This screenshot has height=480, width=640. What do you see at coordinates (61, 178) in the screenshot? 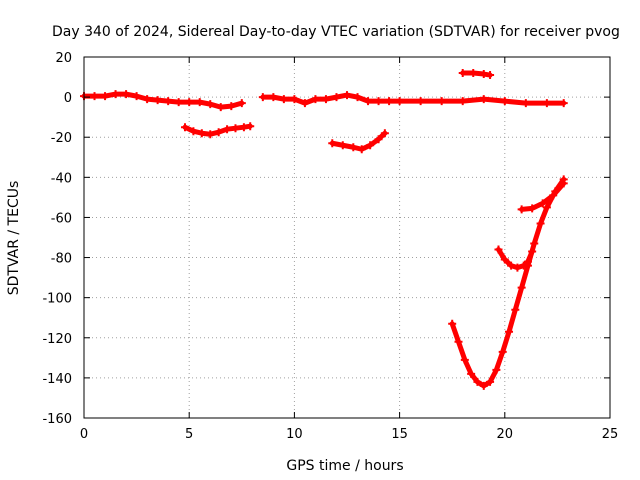
I see `y-tick-label: -40` at bounding box center [61, 178].